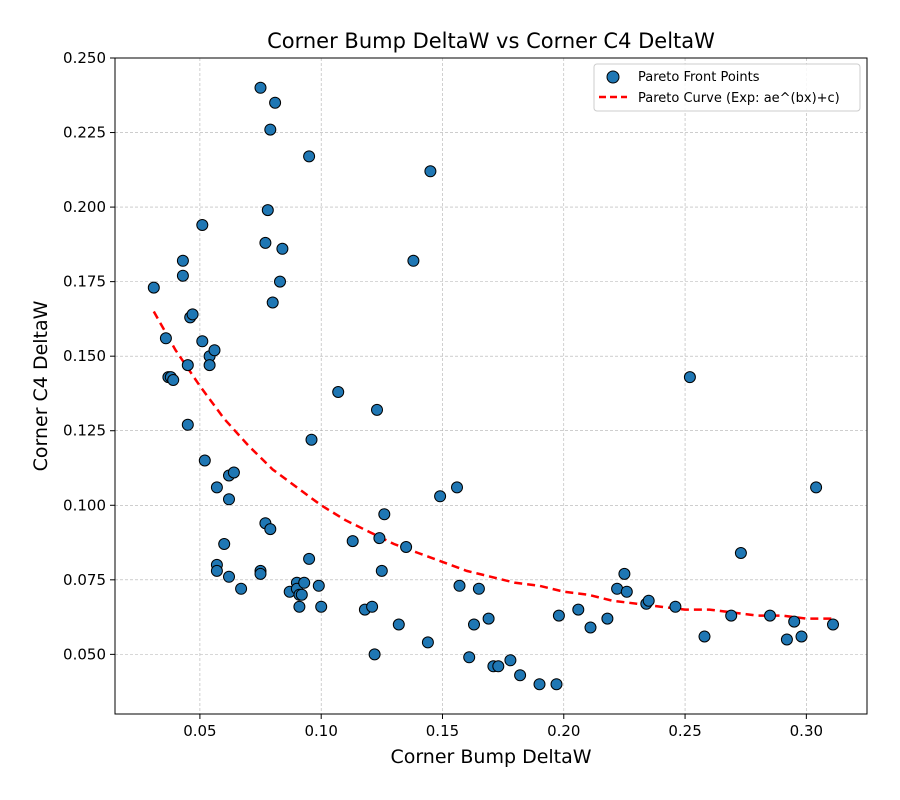 The image size is (900, 800). Describe the element at coordinates (41, 385) in the screenshot. I see `y-axis-title: Corner C4 DeltaW` at that location.